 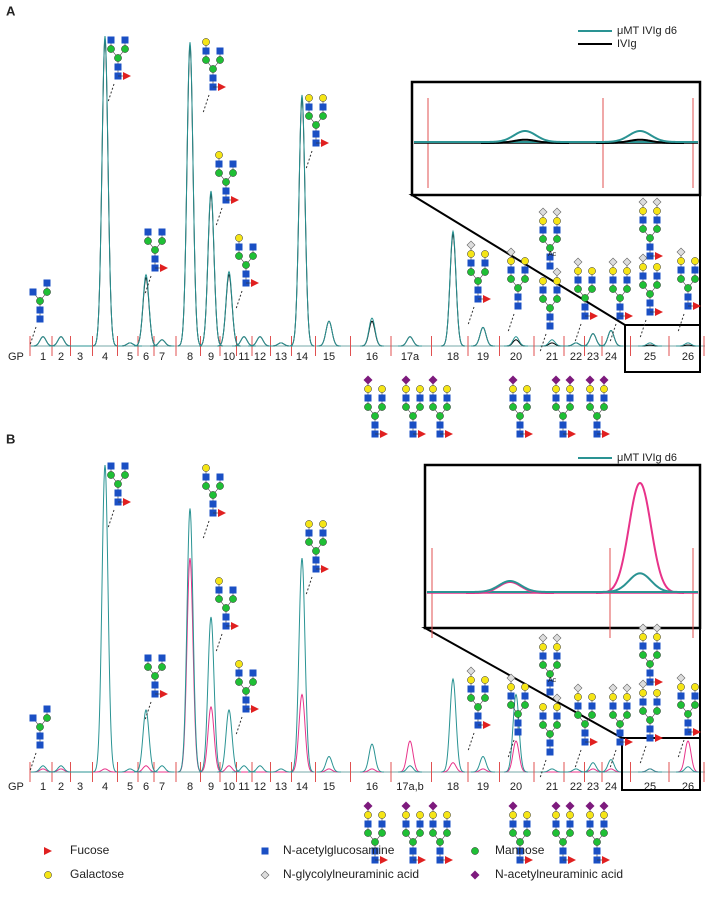 What do you see at coordinates (43, 787) in the screenshot?
I see `x-tick-label: 1` at bounding box center [43, 787].